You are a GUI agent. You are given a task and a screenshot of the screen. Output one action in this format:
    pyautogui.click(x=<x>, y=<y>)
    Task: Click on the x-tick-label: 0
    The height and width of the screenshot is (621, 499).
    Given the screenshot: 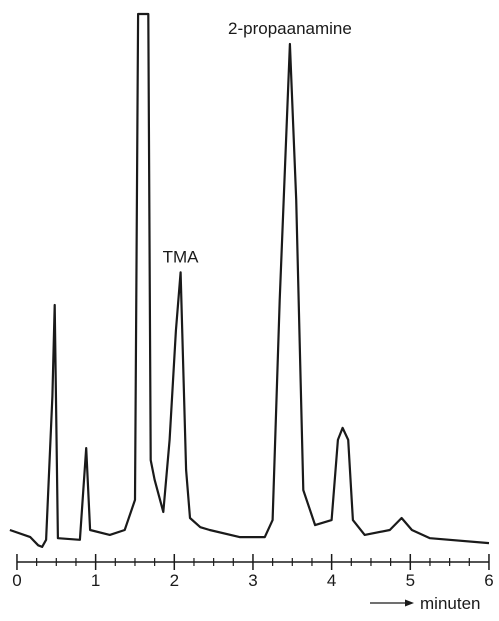 What is the action you would take?
    pyautogui.click(x=16, y=580)
    